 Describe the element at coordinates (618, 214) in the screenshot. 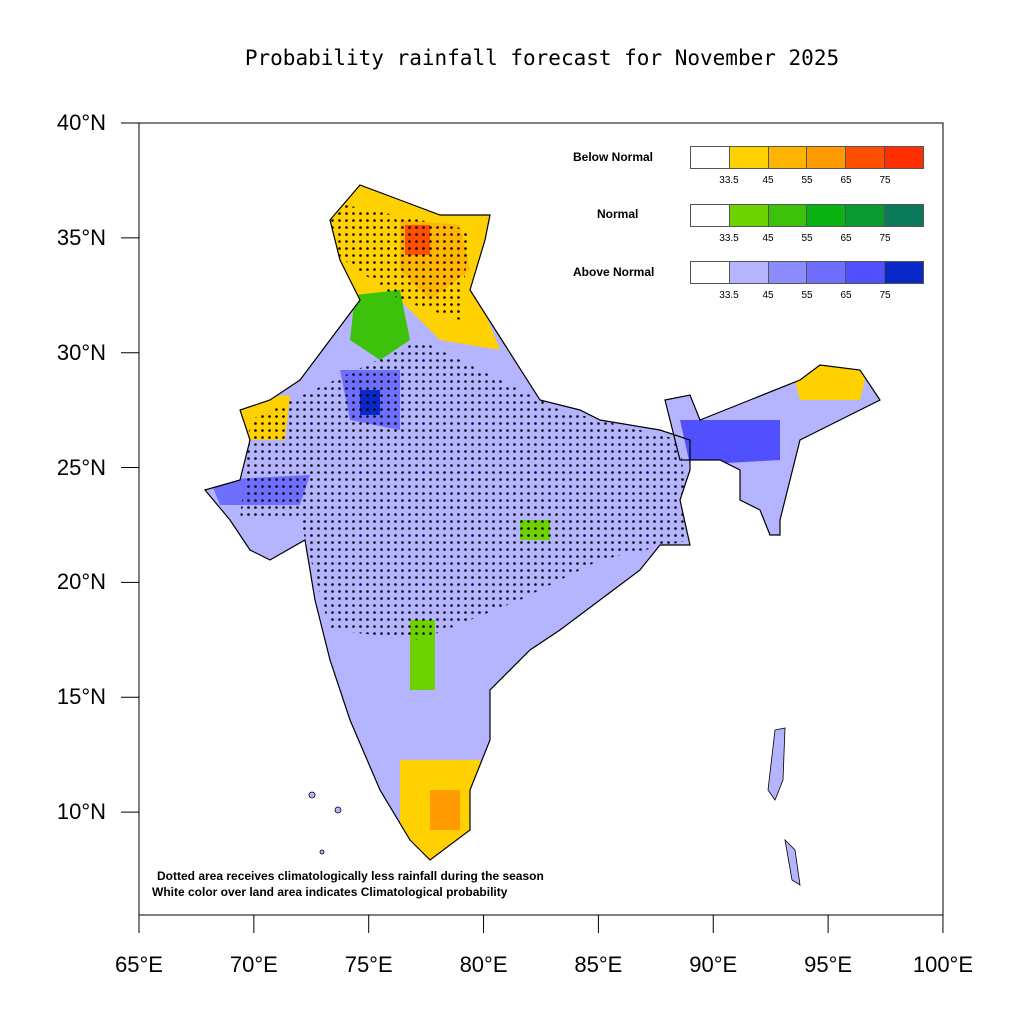

I see `legend-label: Normal` at that location.